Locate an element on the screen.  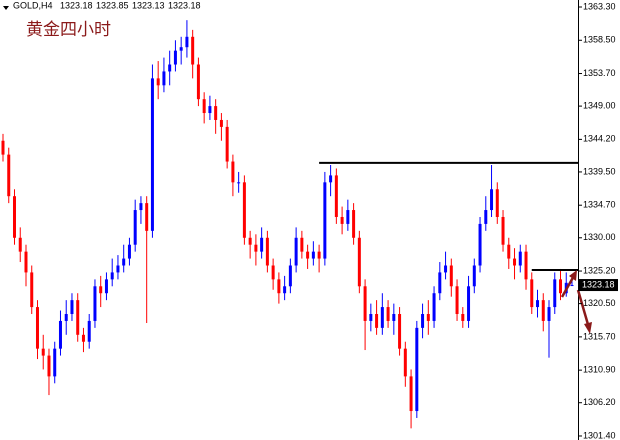
y-tick-label: 1353.70 is located at coordinates (599, 73).